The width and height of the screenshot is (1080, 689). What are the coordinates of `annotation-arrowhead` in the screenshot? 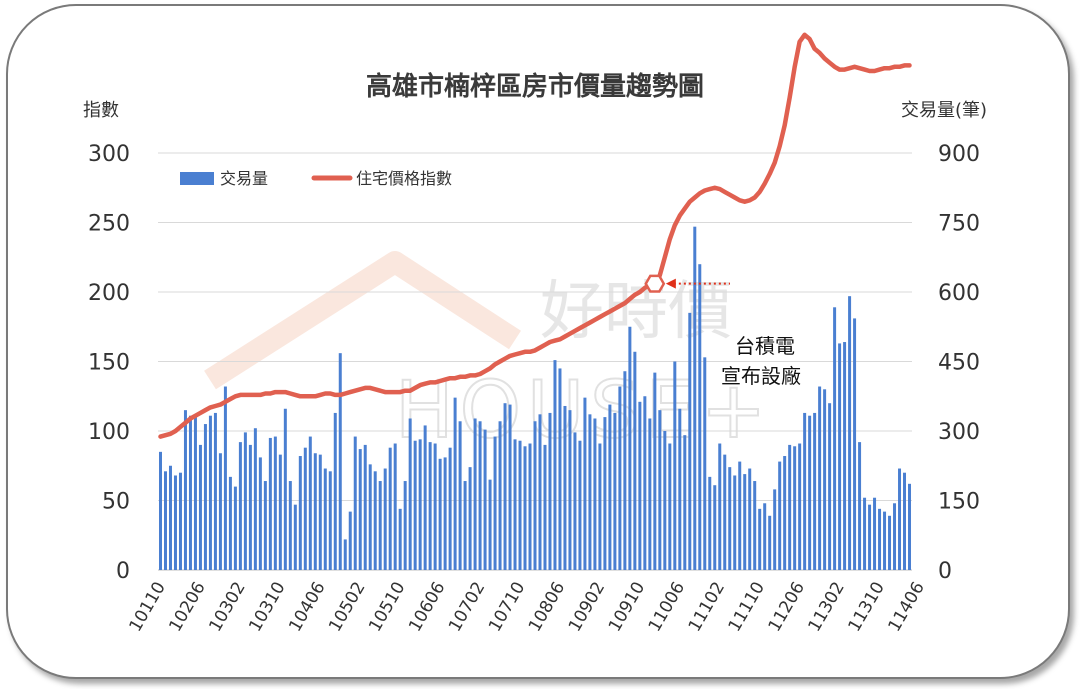 It's located at (670, 283).